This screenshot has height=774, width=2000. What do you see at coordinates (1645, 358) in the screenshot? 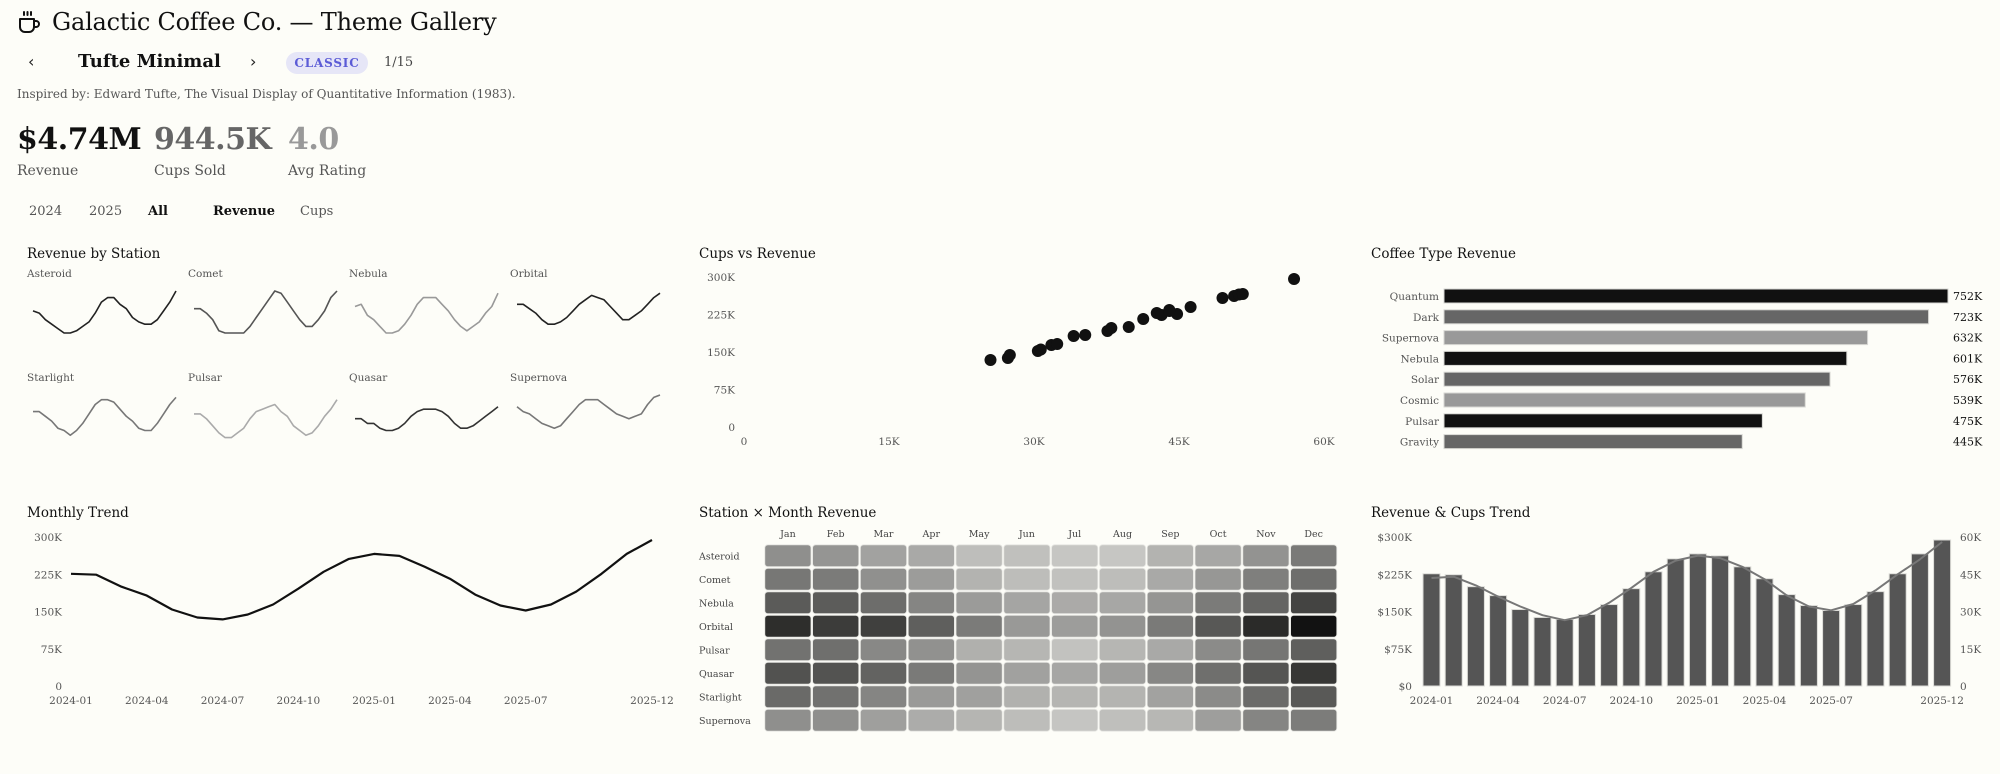
I see `bar-nebula` at bounding box center [1645, 358].